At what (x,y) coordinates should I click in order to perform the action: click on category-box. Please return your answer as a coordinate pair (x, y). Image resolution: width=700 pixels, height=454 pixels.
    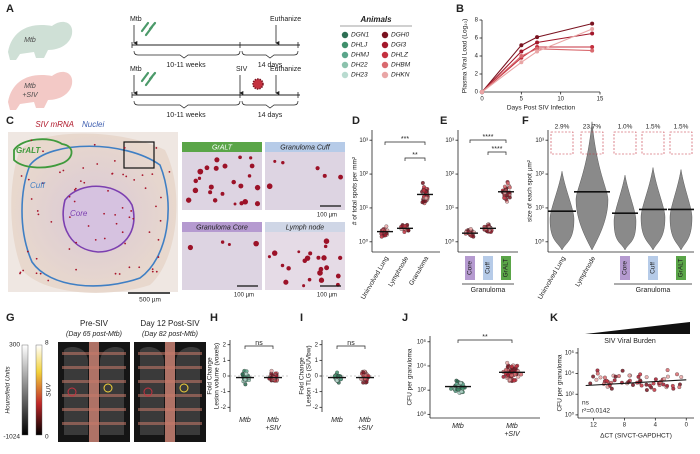
    Looking at the image, I should click on (488, 268).